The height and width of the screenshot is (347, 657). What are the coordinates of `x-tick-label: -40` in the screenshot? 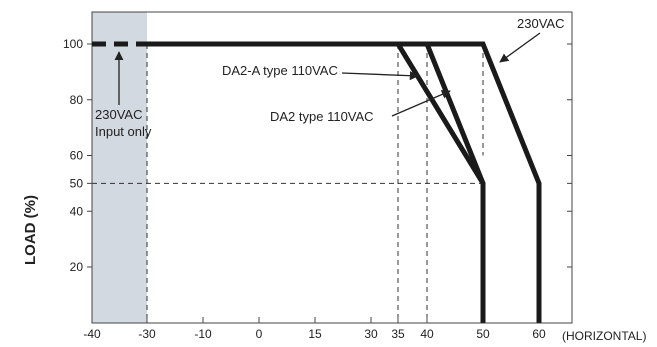 It's located at (92, 334).